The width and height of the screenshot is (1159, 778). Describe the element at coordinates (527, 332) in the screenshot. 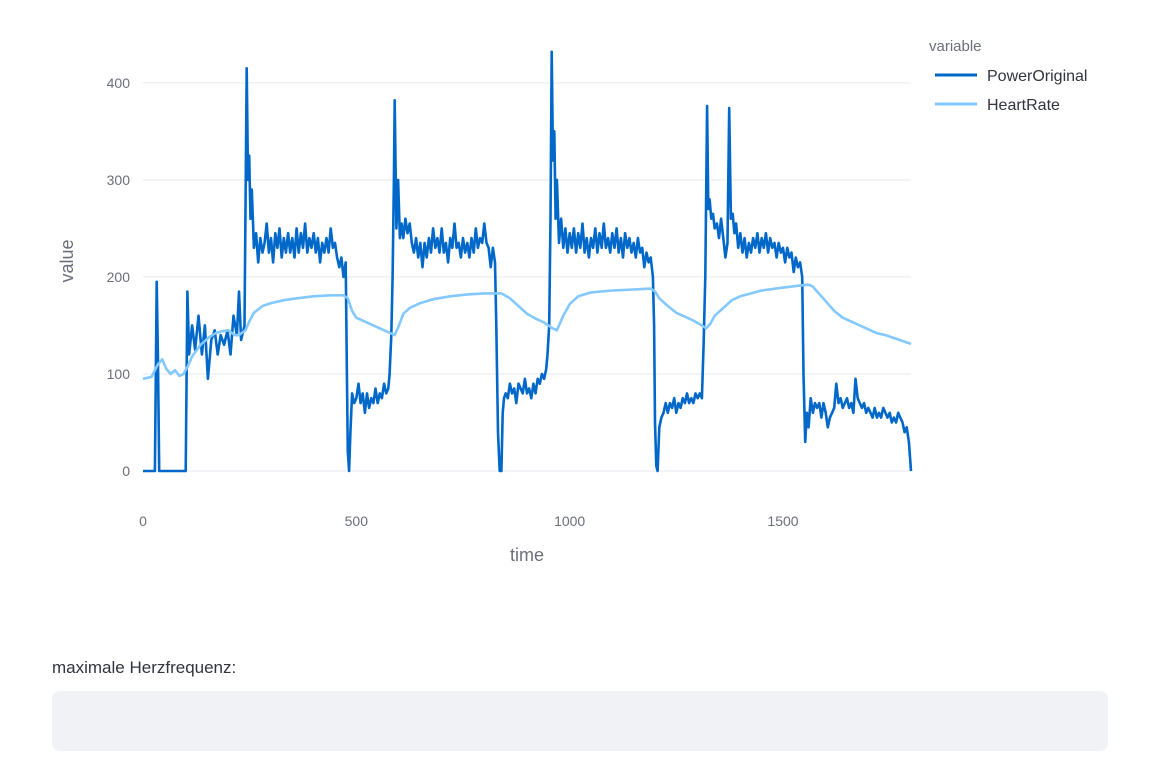

I see `series-line-heartrate` at that location.